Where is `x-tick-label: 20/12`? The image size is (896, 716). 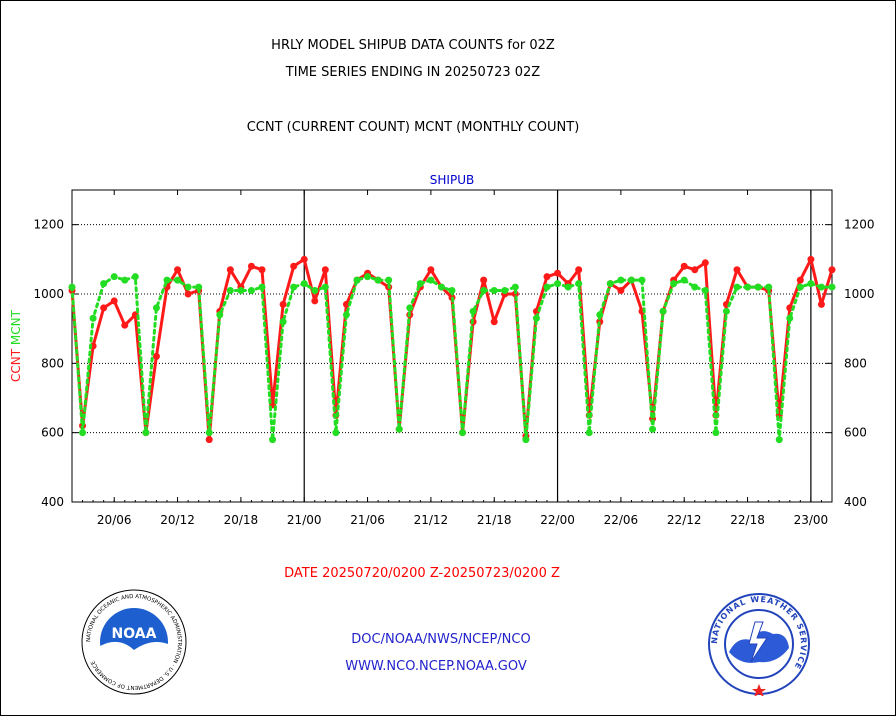
x-tick-label: 20/12 is located at coordinates (177, 520).